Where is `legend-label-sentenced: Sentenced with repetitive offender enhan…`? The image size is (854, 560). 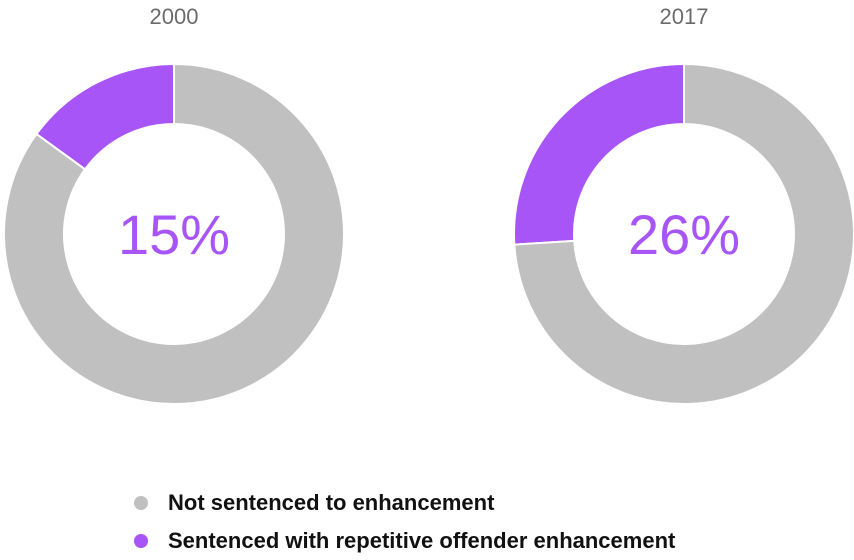
legend-label-sentenced: Sentenced with repetitive offender enhan… is located at coordinates (422, 540).